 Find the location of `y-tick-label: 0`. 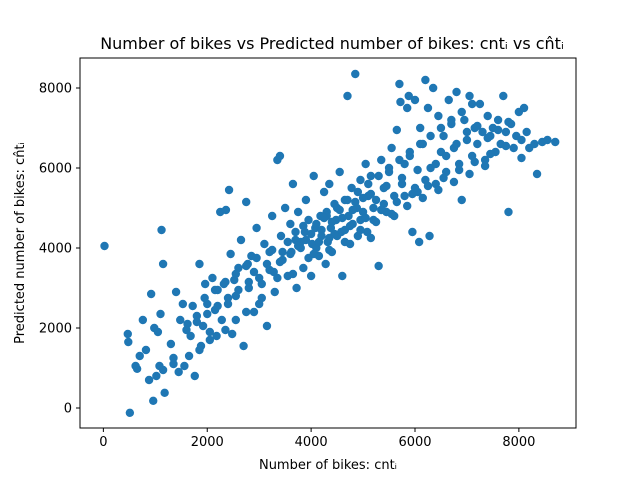

y-tick-label: 0 is located at coordinates (68, 409).